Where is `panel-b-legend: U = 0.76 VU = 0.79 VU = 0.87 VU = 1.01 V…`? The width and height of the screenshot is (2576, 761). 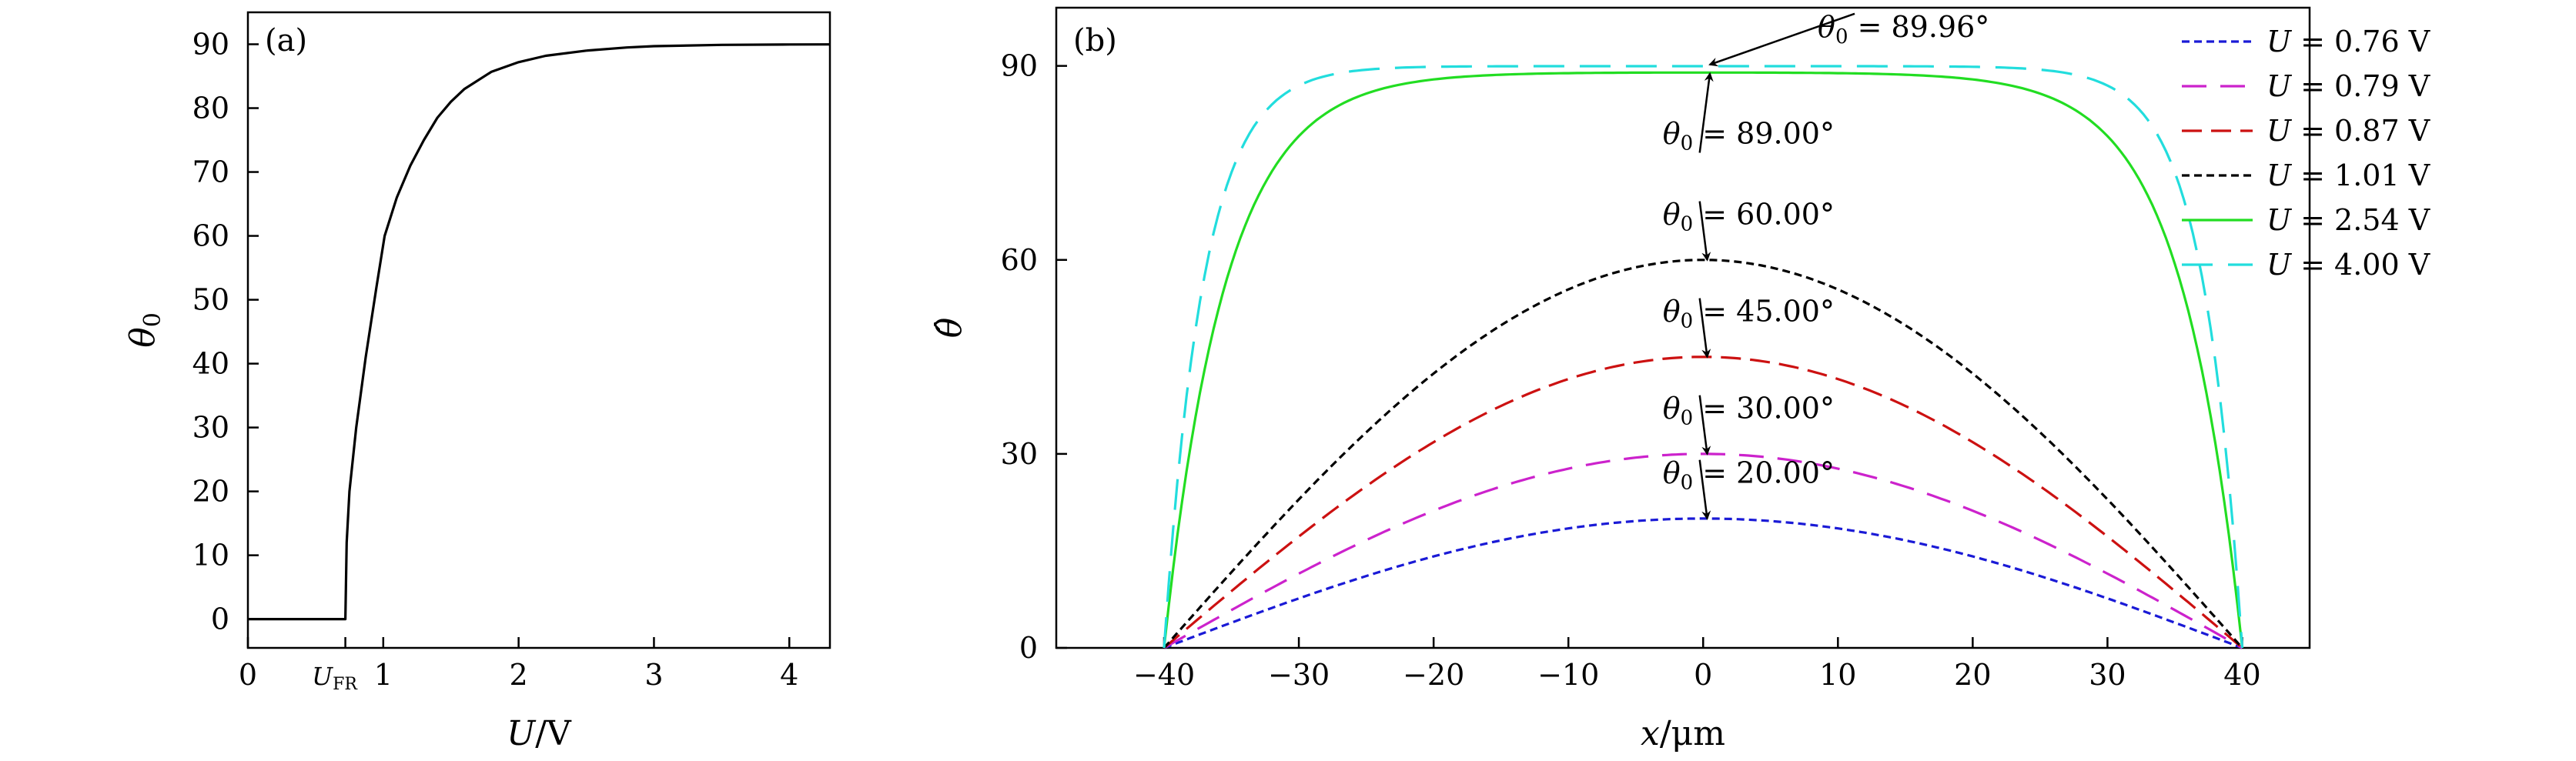 panel-b-legend: U = 0.76 VU = 0.79 VU = 0.87 VU = 1.01 V… is located at coordinates (2306, 153).